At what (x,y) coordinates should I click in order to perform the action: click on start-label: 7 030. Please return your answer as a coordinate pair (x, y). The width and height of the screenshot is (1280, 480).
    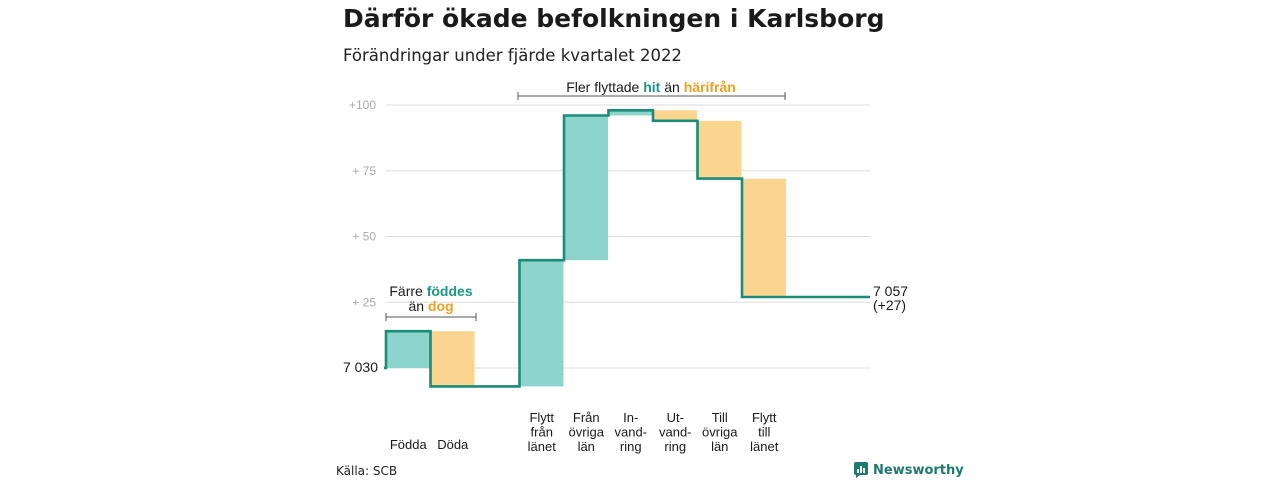
    Looking at the image, I should click on (360, 367).